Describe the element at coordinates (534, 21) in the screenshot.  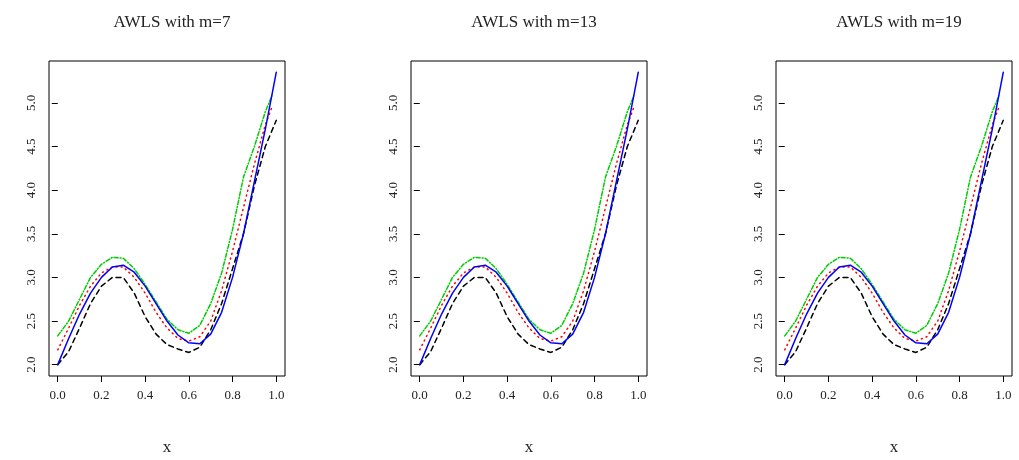
I see `chart-title: AWLS with m=13` at that location.